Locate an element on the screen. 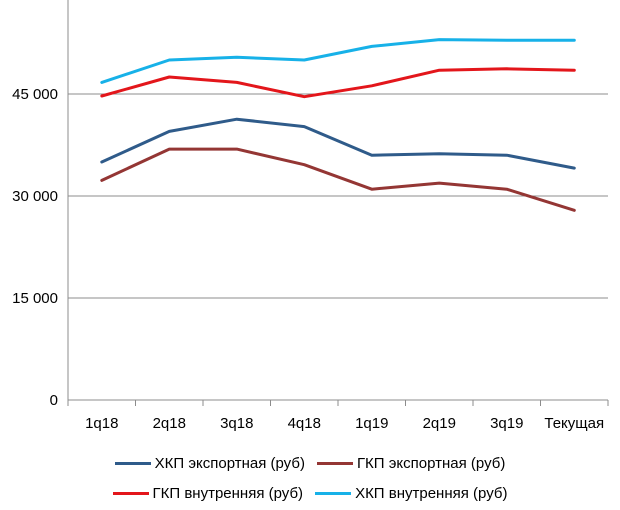 This screenshot has width=620, height=510. legend-swatch-gkp-export is located at coordinates (334, 463).